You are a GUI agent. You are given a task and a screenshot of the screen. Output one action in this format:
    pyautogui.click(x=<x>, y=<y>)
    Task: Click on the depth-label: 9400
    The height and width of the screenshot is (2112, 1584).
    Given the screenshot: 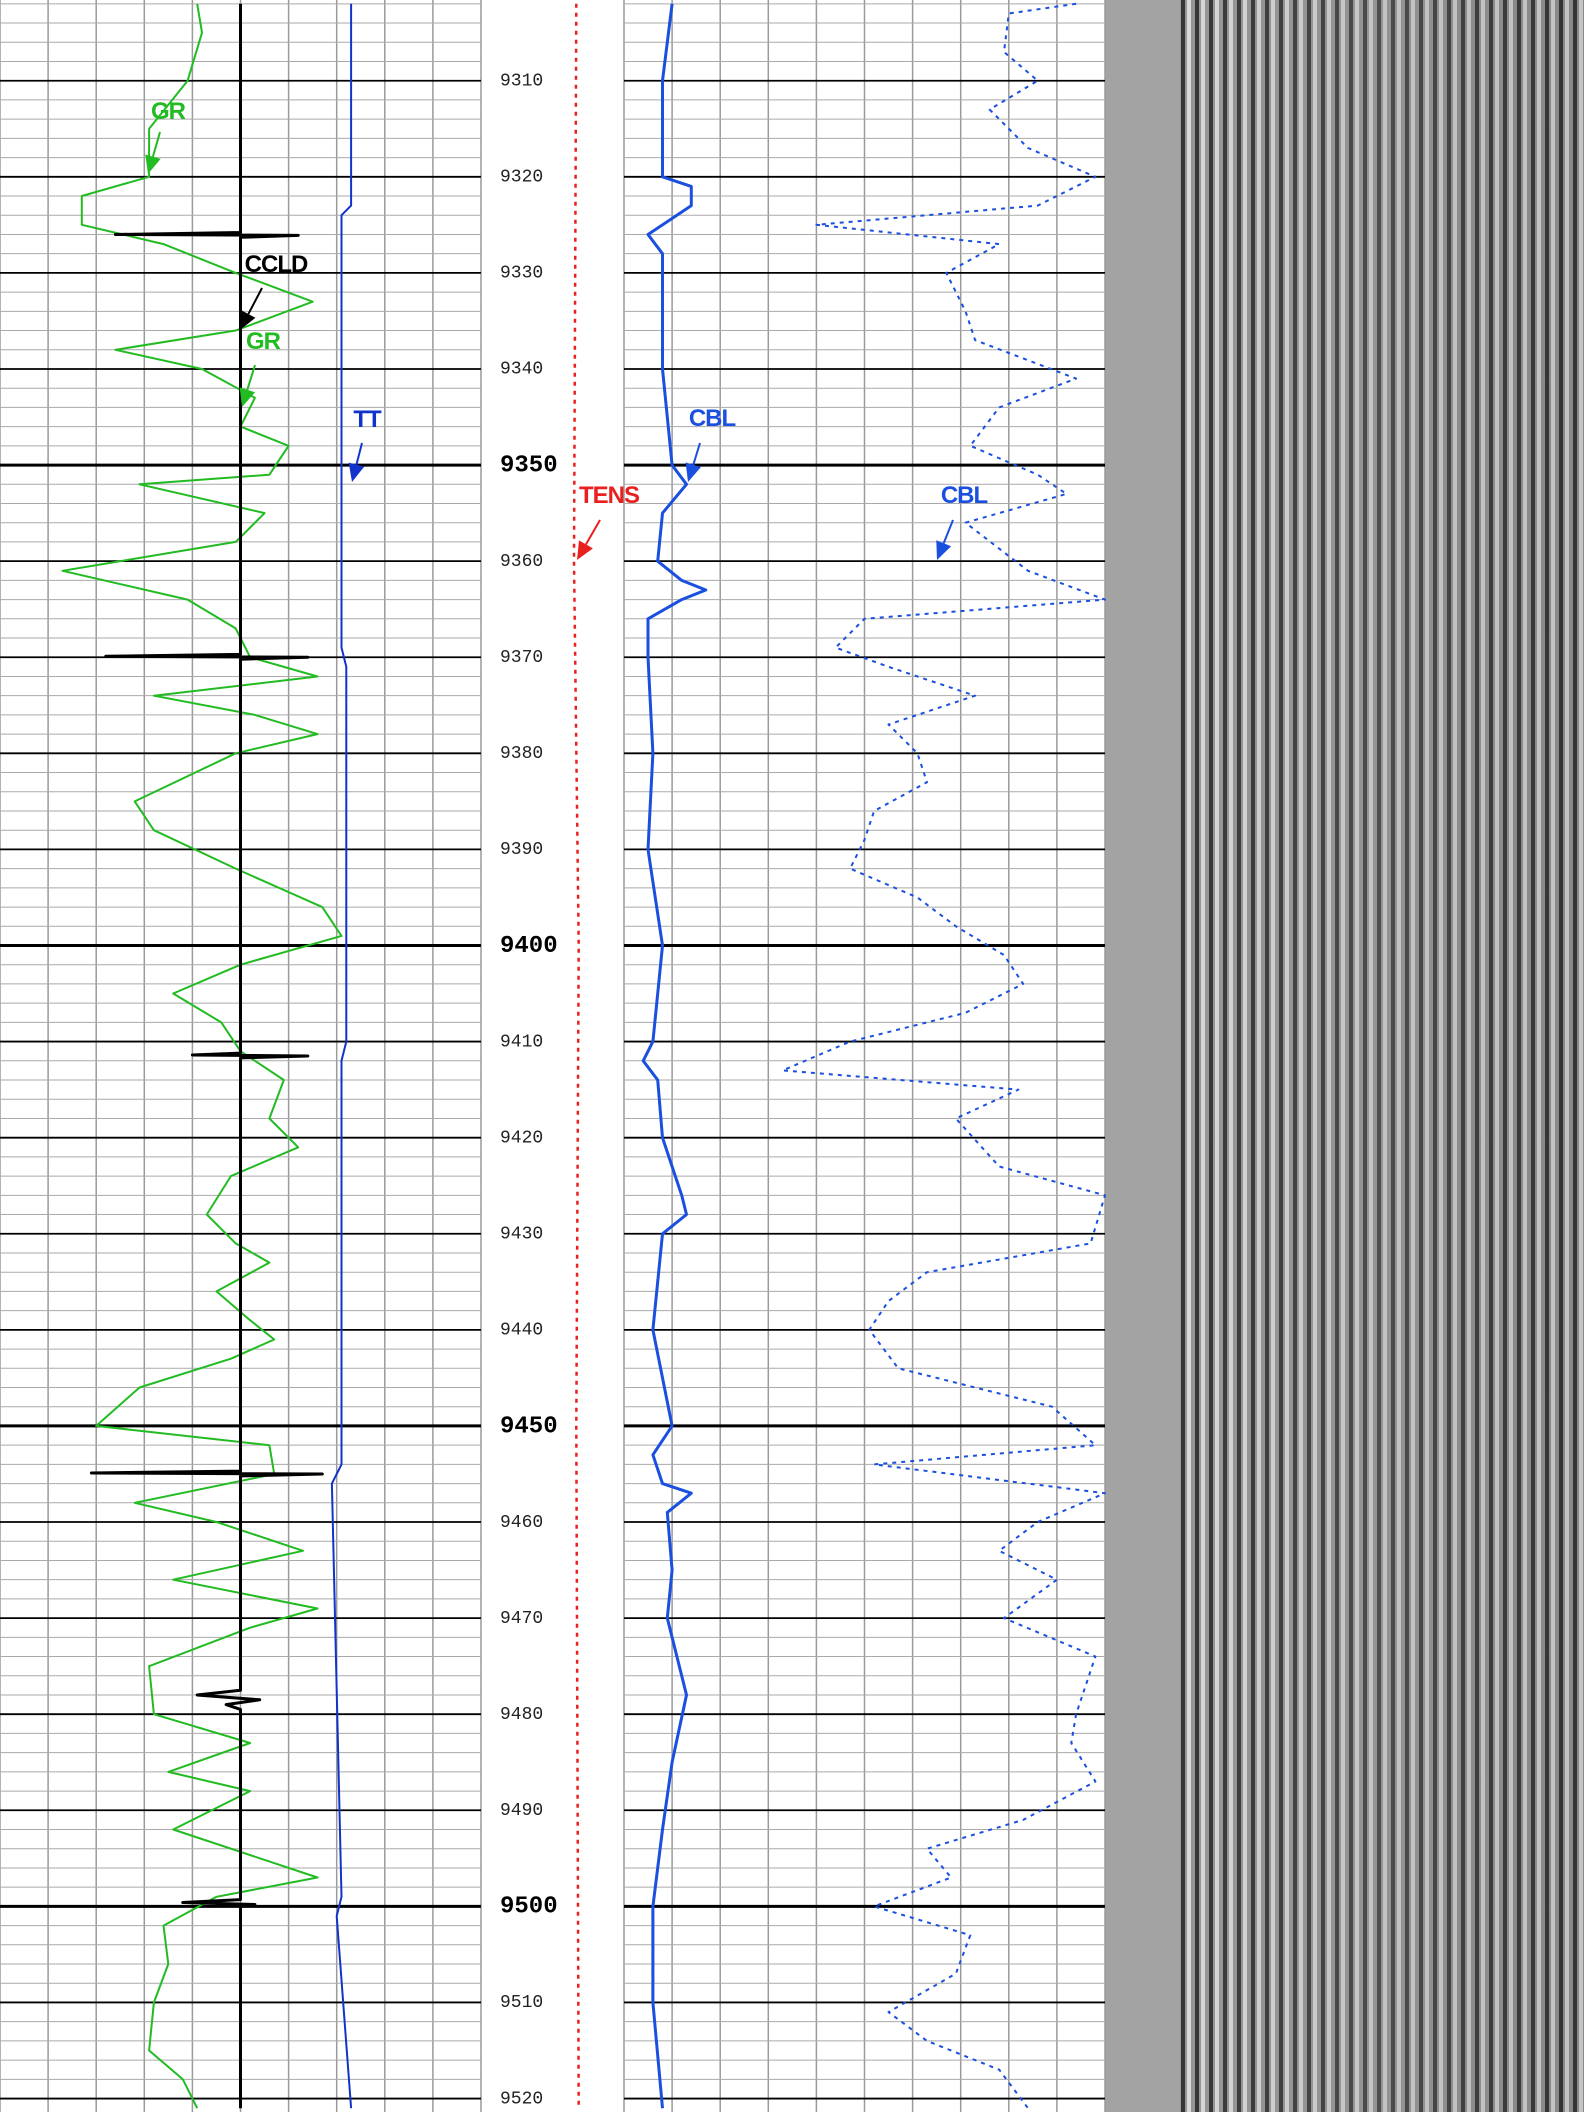 What is the action you would take?
    pyautogui.click(x=529, y=946)
    